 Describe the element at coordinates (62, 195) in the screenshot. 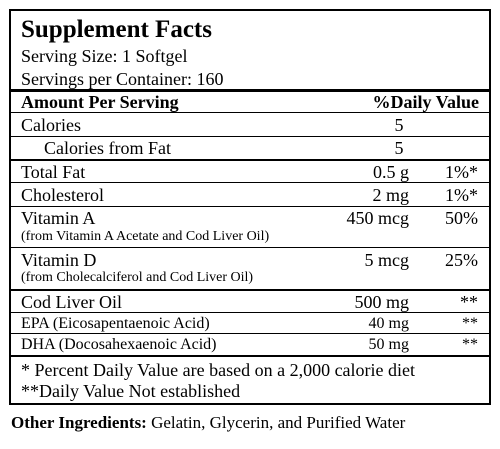

I see `cholesterol-label: Cholesterol` at that location.